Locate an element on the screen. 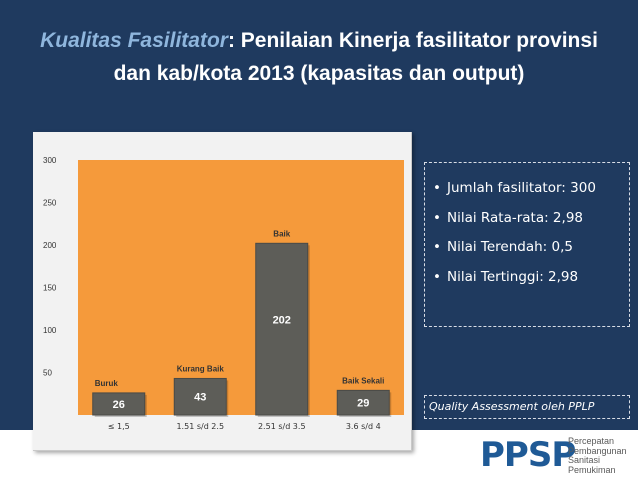  stat-item: • Nilai Rata-rata: 2,98 is located at coordinates (531, 218).